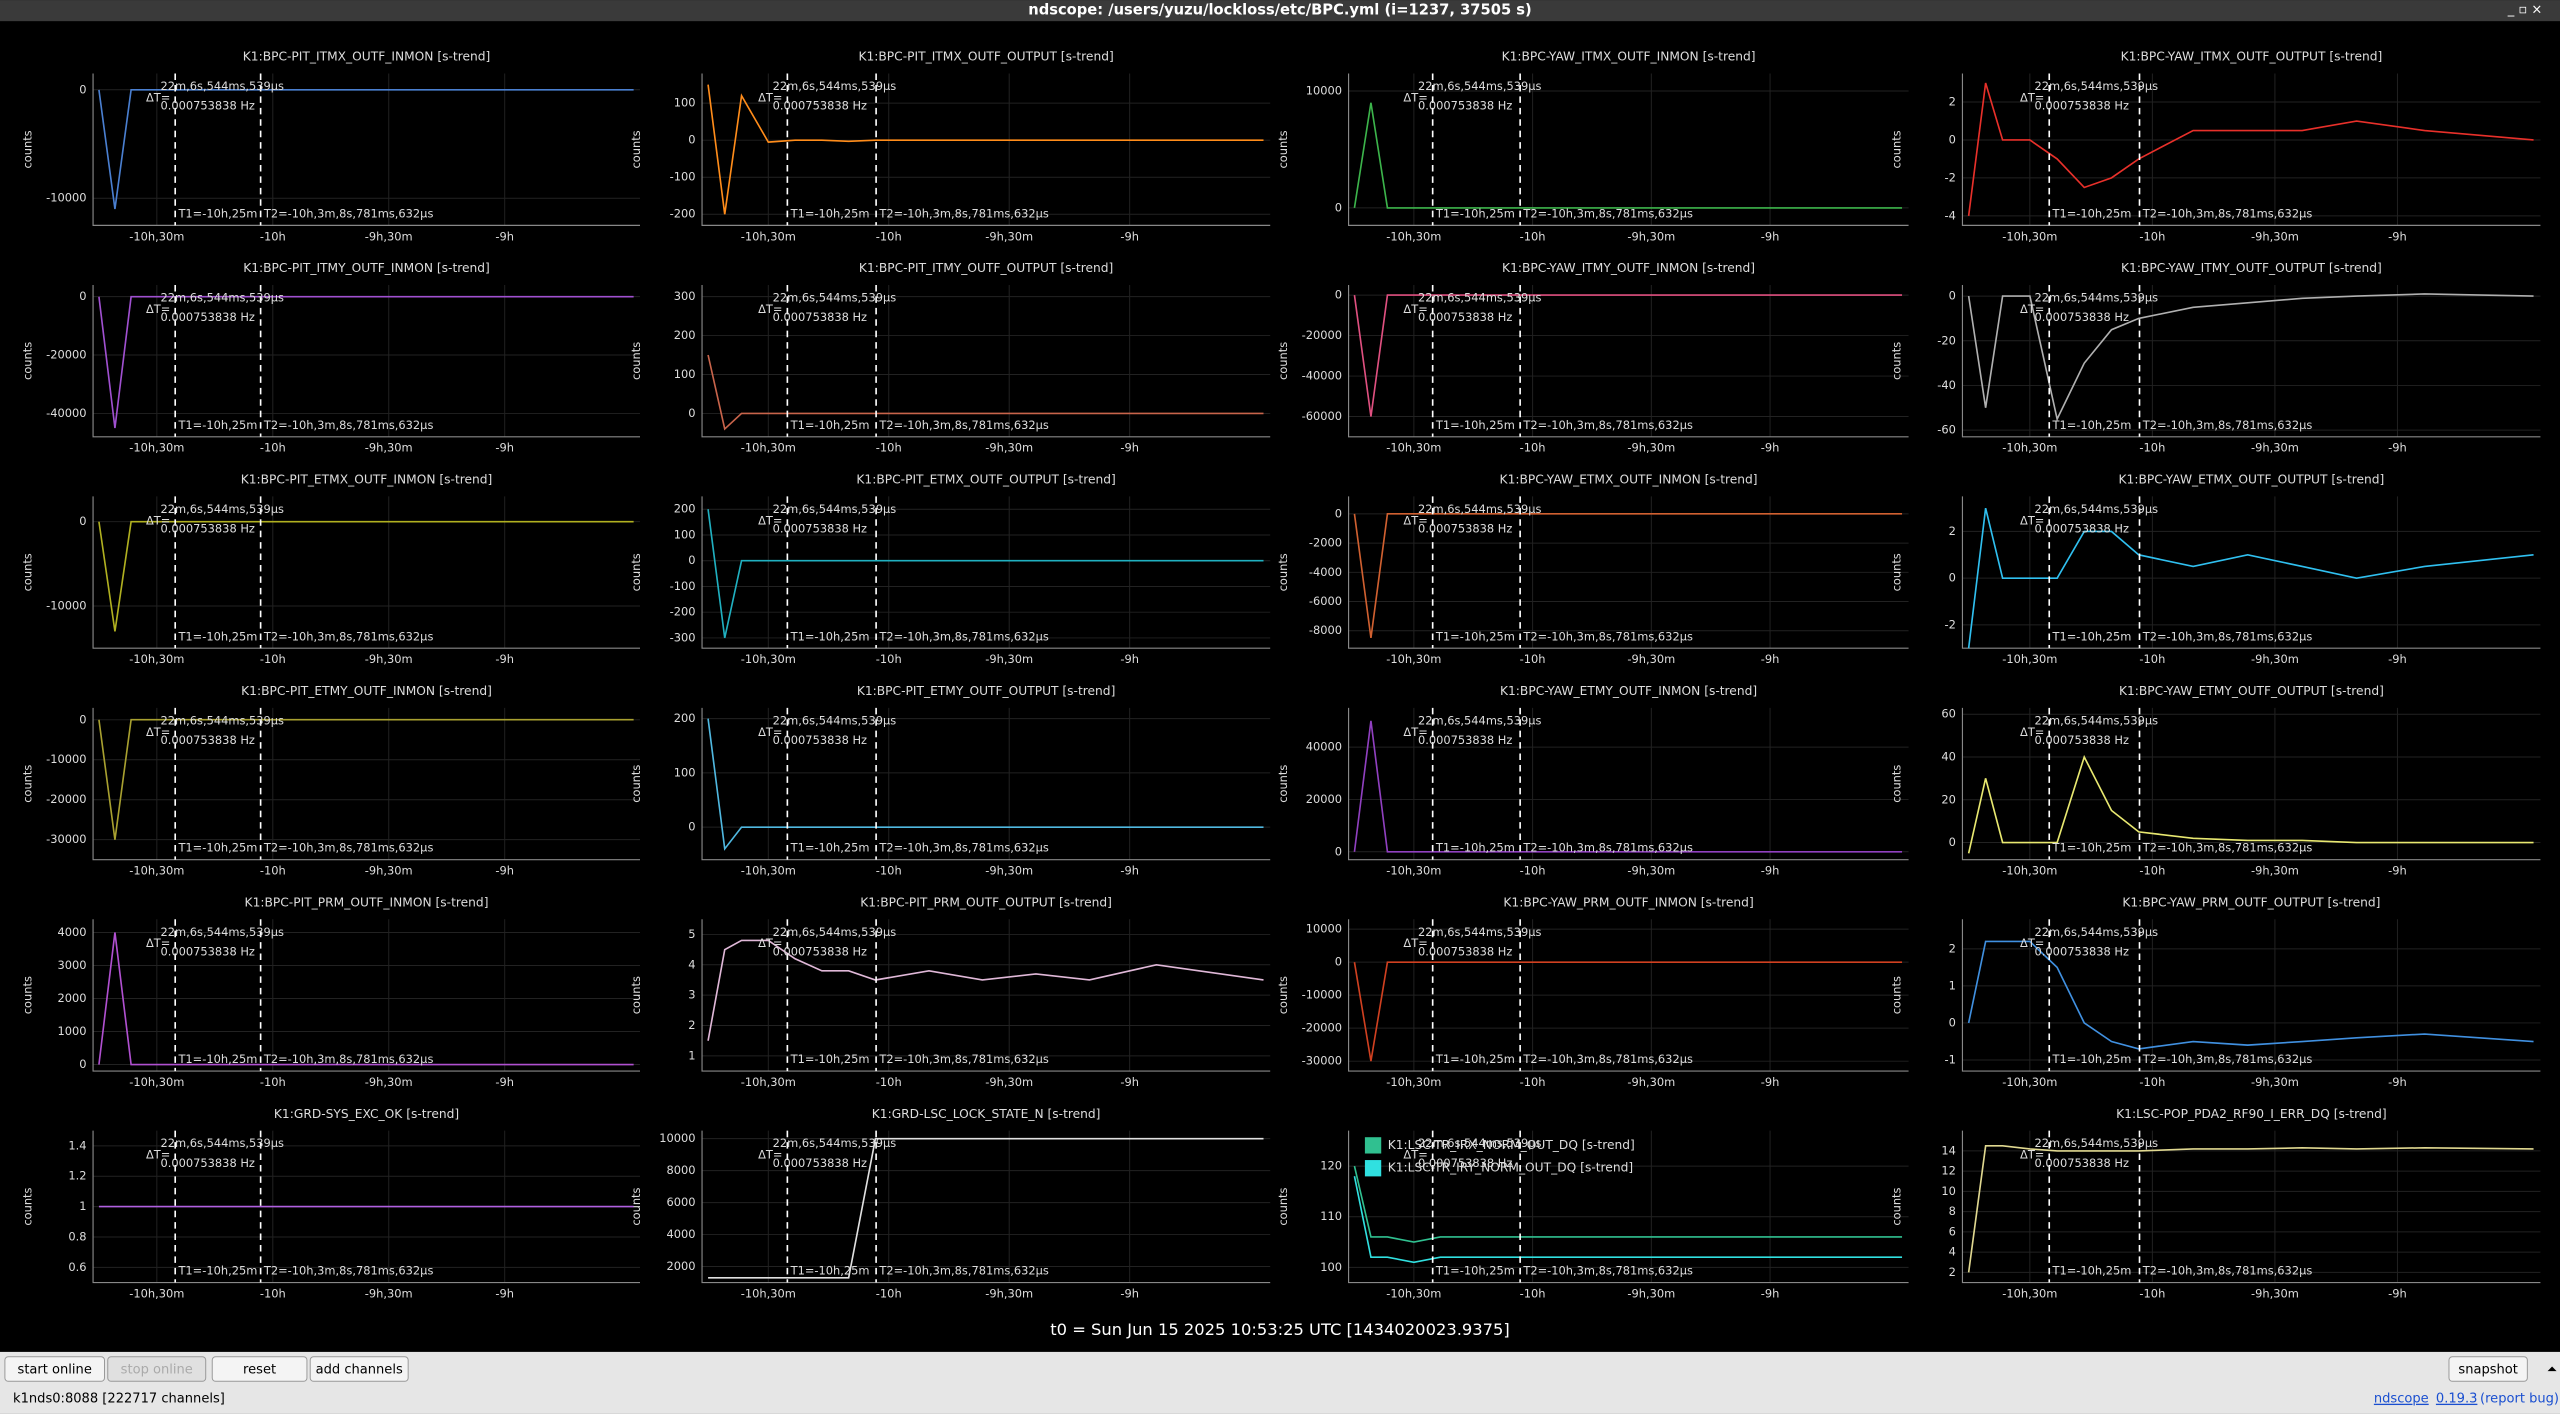 The width and height of the screenshot is (2560, 1414). Describe the element at coordinates (2401, 1399) in the screenshot. I see `app-link: ndscope` at that location.